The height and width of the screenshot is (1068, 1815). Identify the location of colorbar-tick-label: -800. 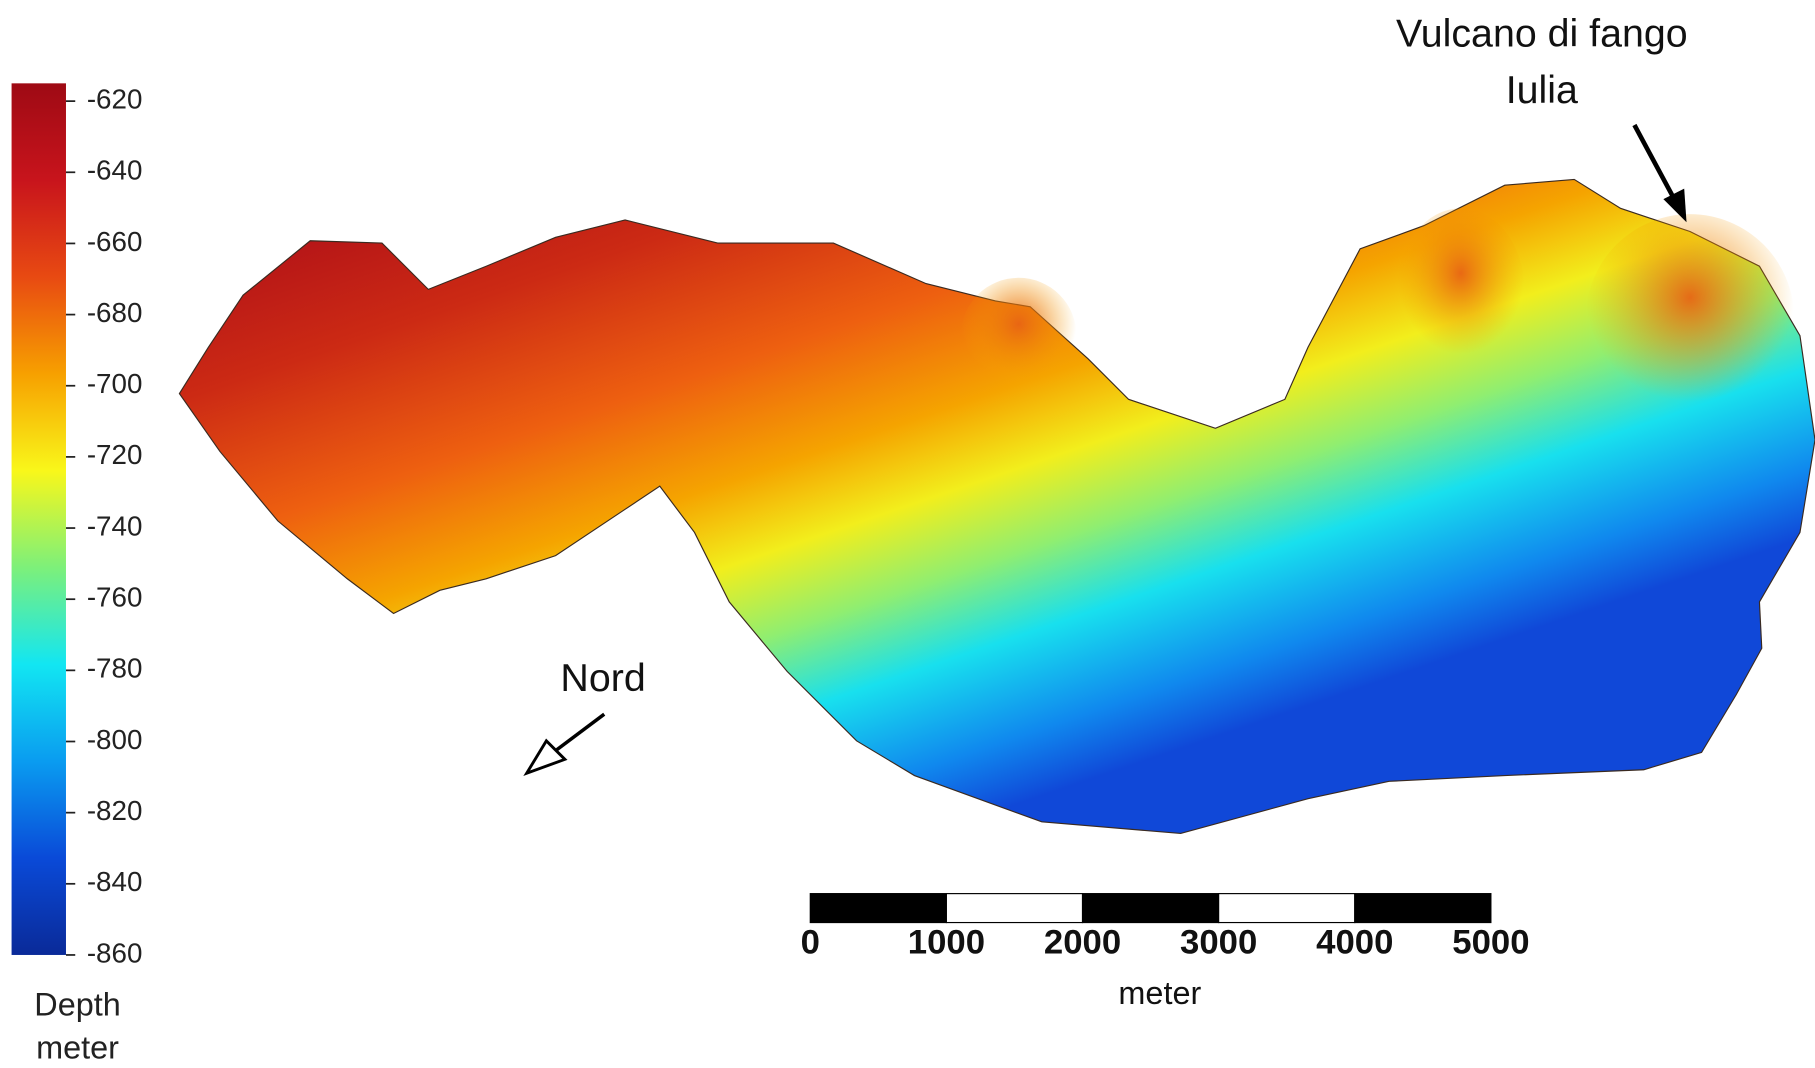
(115, 739).